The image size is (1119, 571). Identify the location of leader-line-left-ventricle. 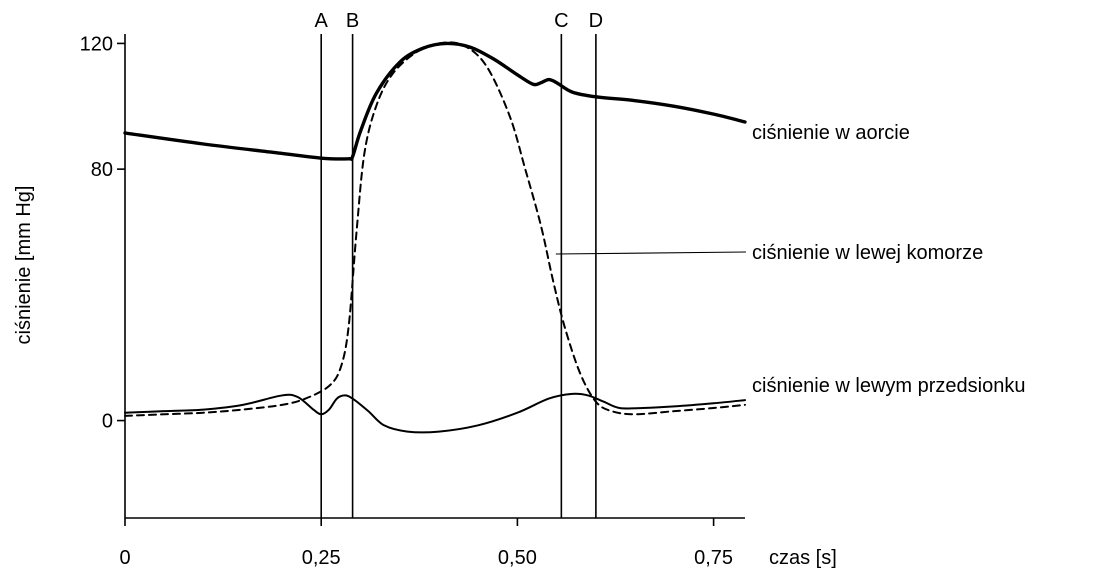
(651, 253).